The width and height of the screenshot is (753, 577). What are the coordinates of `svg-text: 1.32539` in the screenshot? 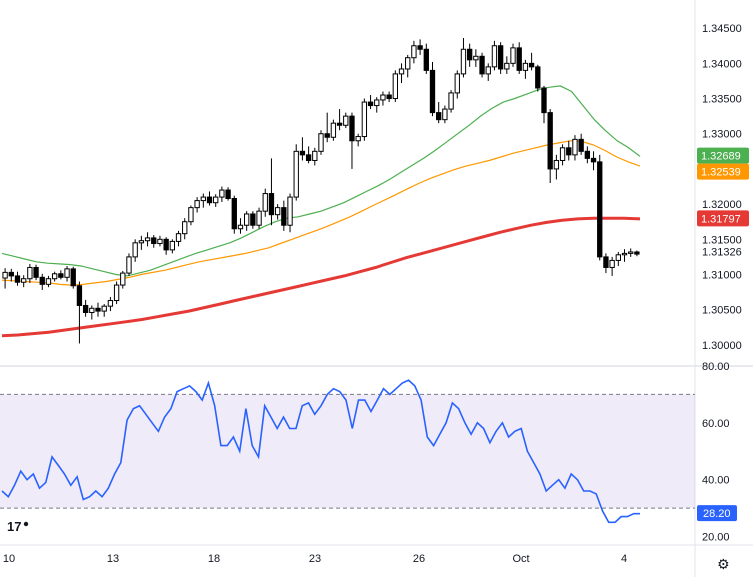 It's located at (721, 173).